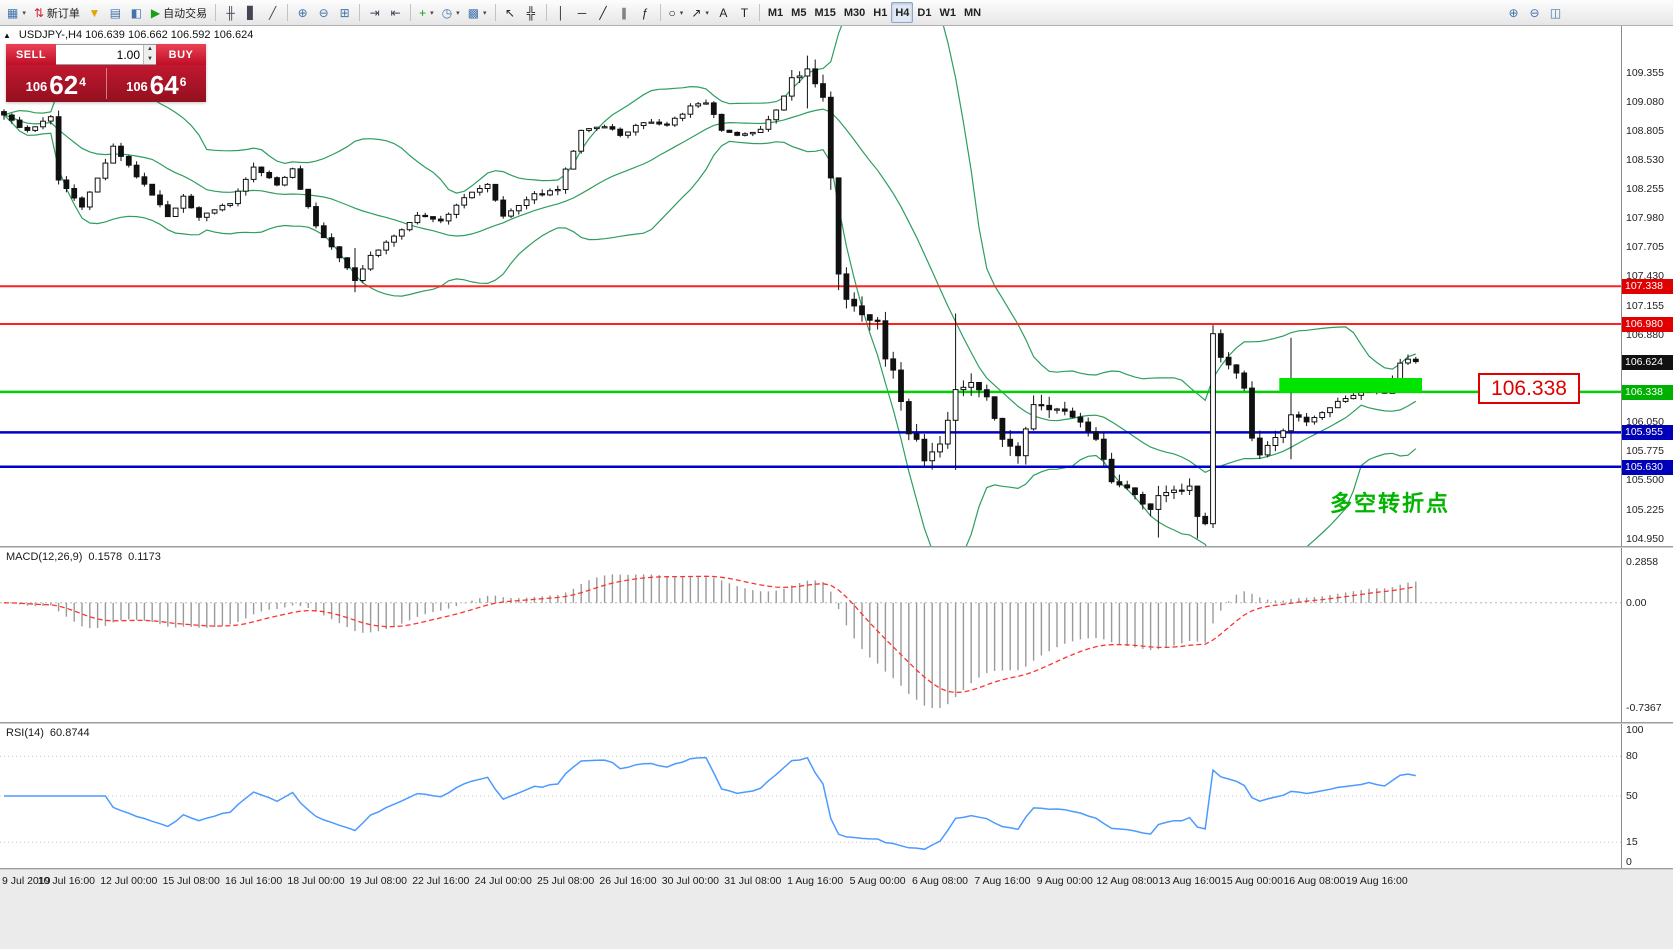  I want to click on level-price-tag: 105.630, so click(1647, 467).